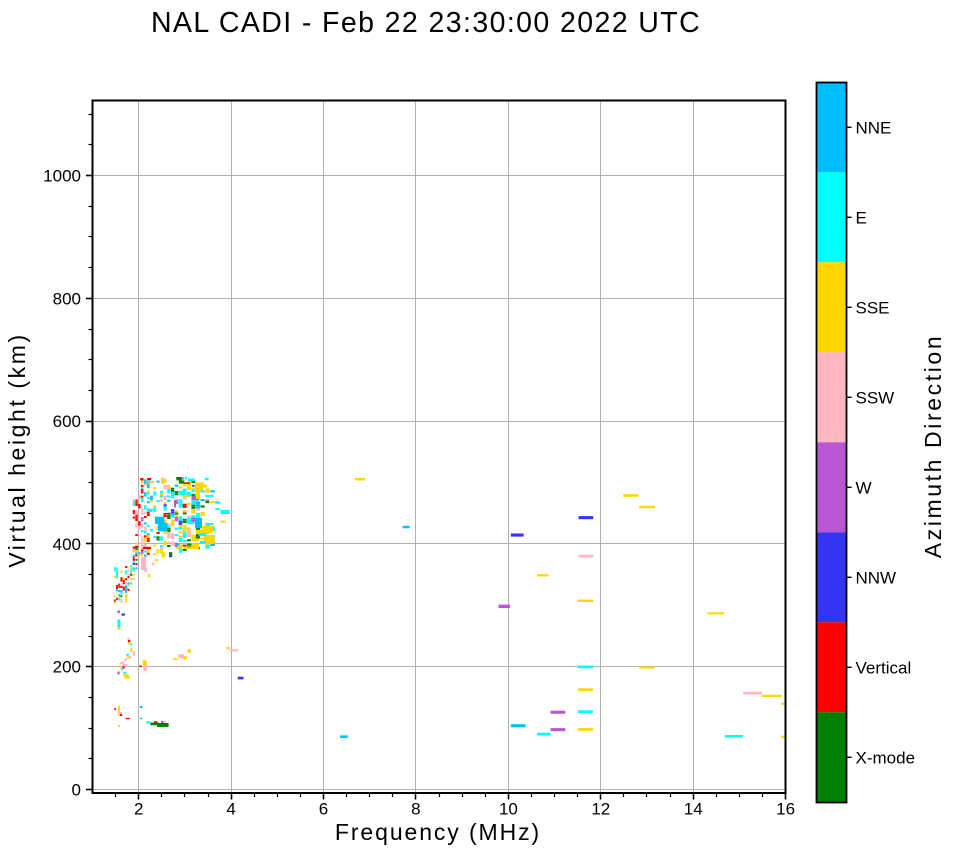 This screenshot has width=958, height=862. Describe the element at coordinates (874, 127) in the screenshot. I see `svg-text: NNE` at that location.